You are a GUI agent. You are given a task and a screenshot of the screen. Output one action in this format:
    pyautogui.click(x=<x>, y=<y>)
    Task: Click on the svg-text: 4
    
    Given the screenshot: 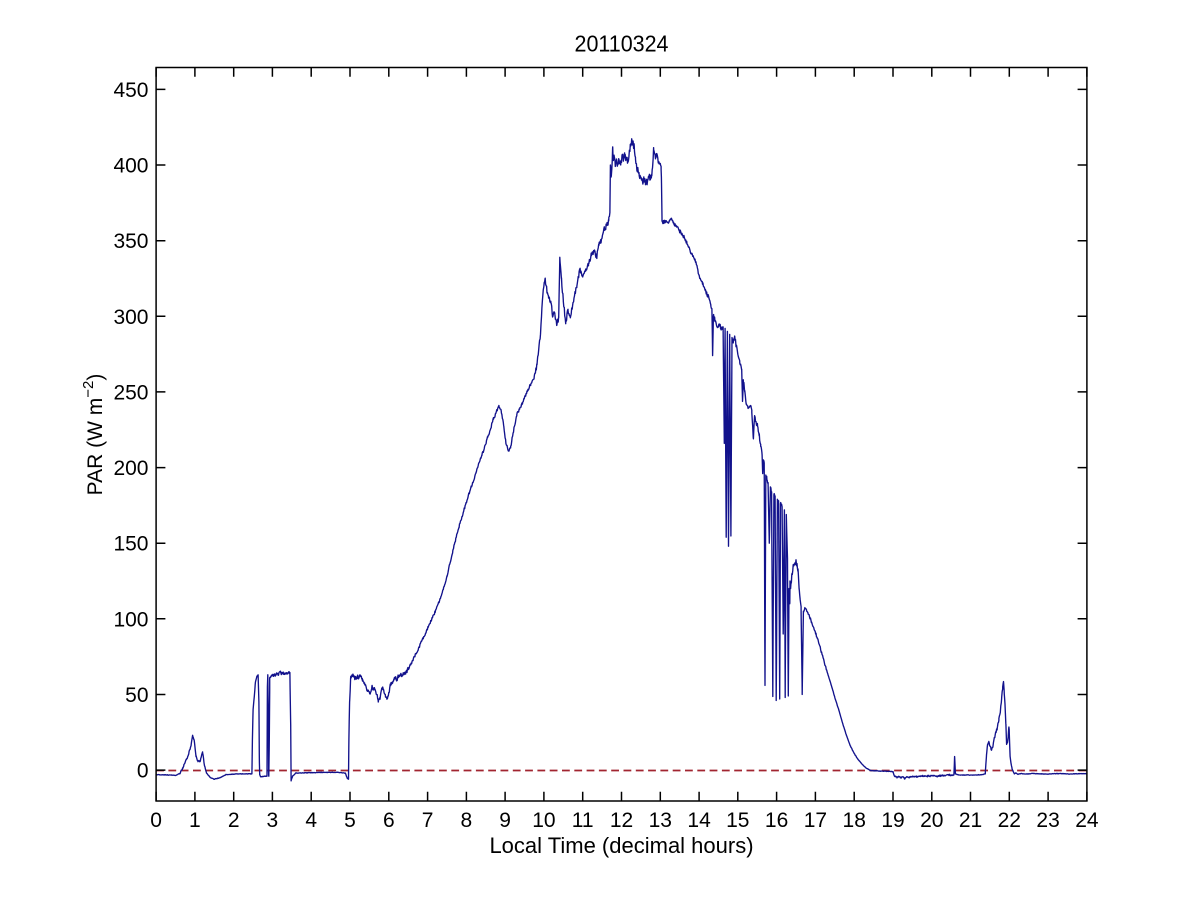 What is the action you would take?
    pyautogui.click(x=311, y=820)
    